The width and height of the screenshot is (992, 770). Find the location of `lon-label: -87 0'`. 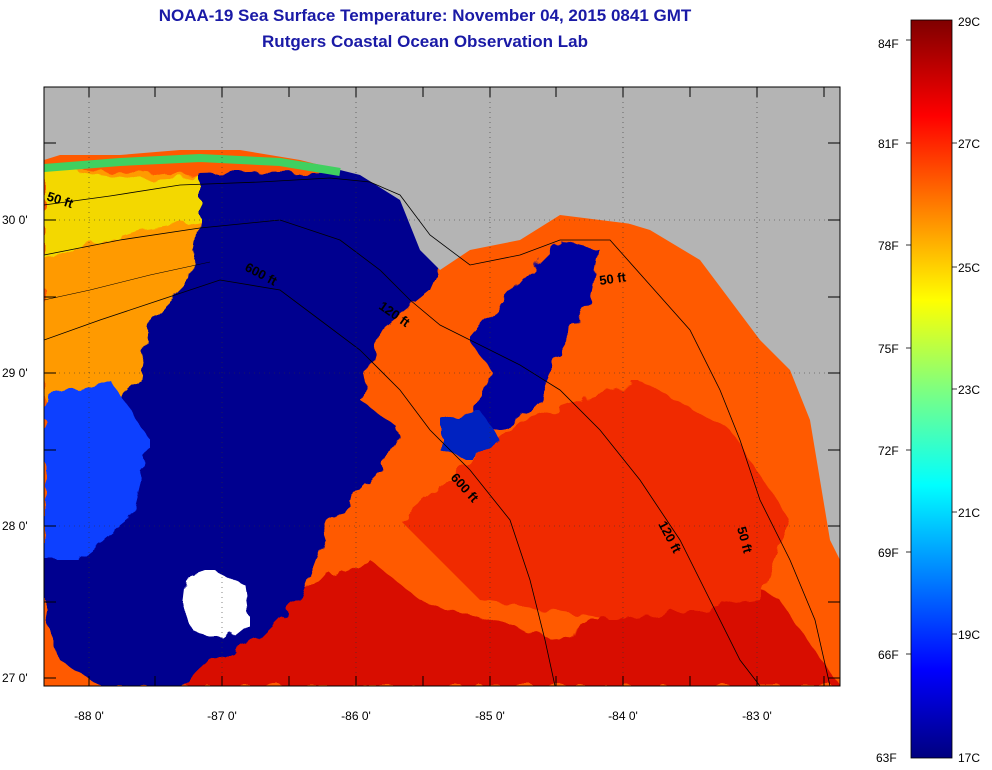

lon-label: -87 0' is located at coordinates (222, 716).